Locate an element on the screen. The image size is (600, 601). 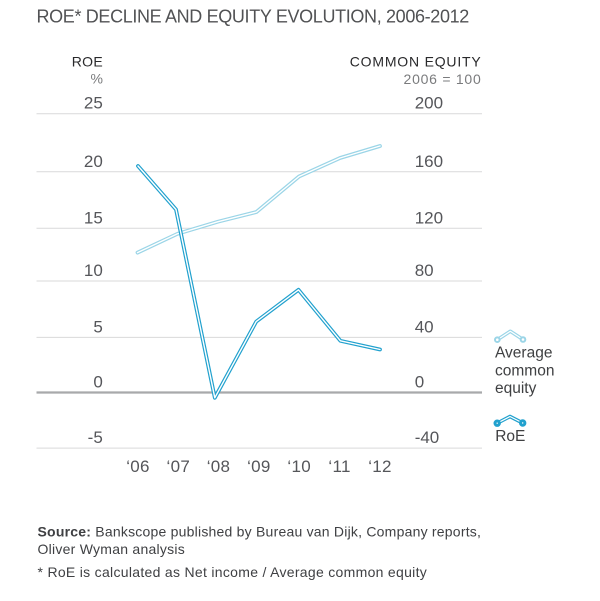
svg-text: RoE is located at coordinates (510, 436).